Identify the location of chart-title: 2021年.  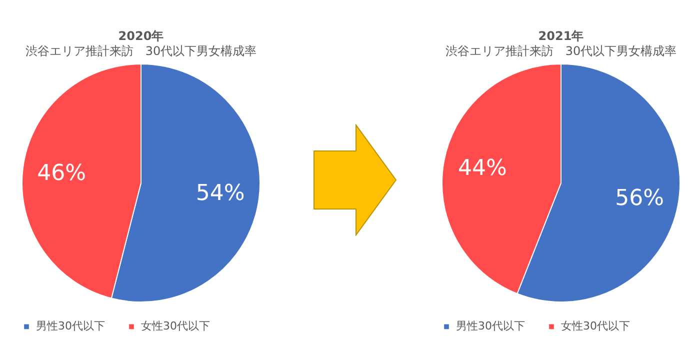
(561, 36).